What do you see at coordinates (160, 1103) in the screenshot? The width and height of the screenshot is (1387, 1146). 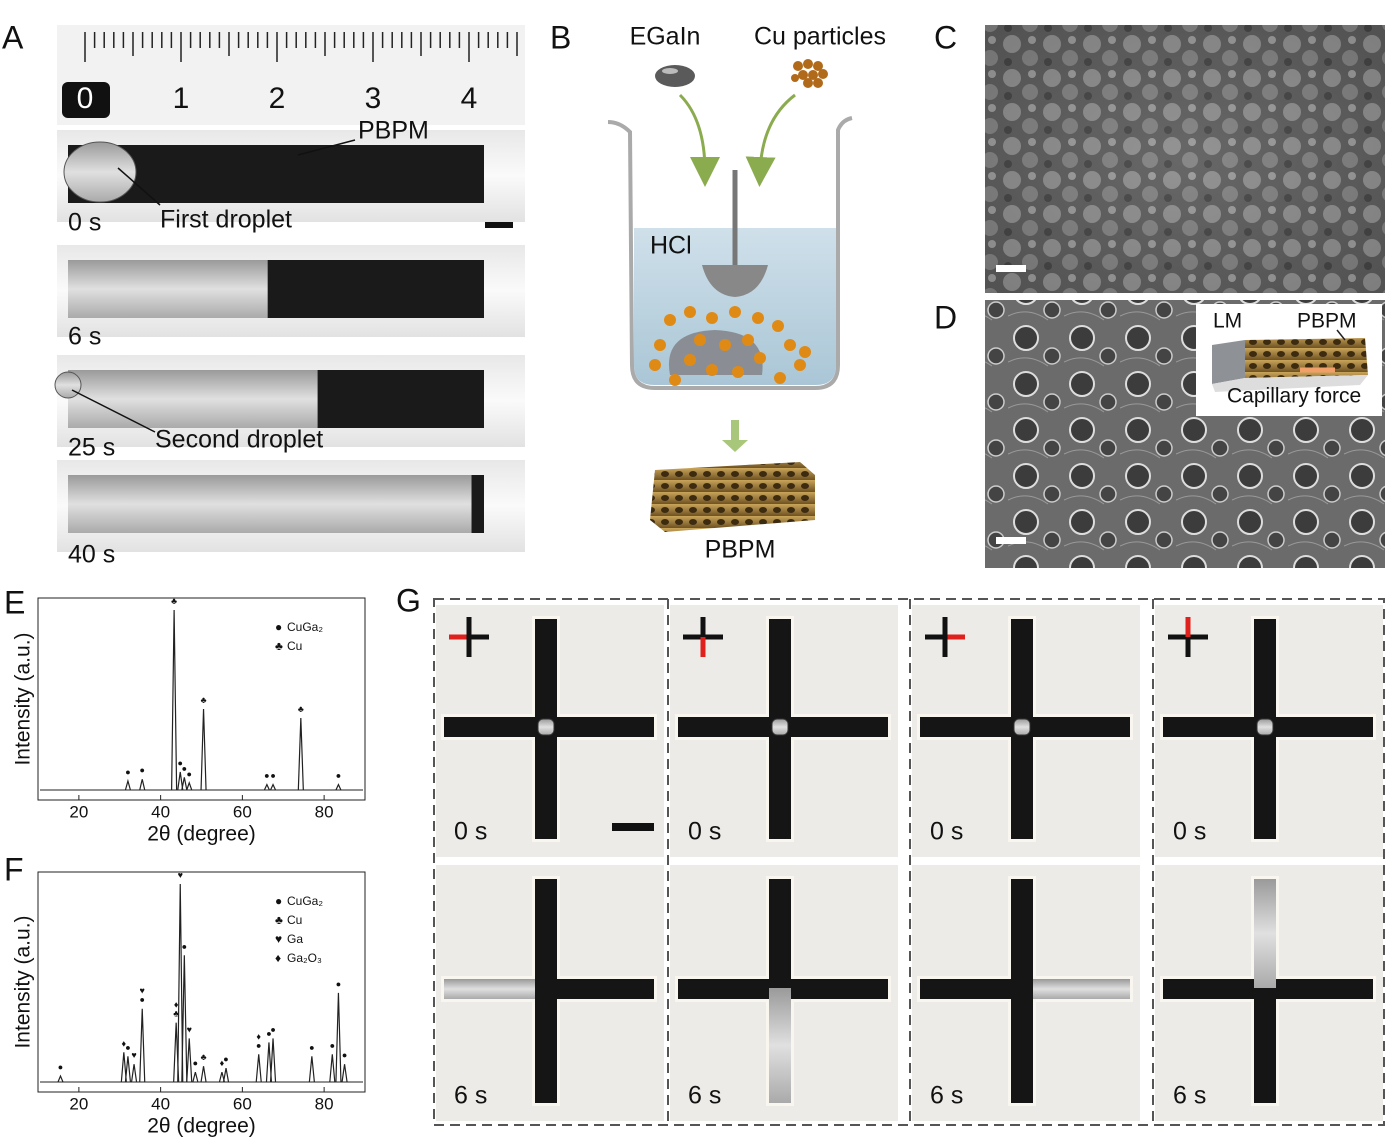 I see `x-tick-label: 40` at bounding box center [160, 1103].